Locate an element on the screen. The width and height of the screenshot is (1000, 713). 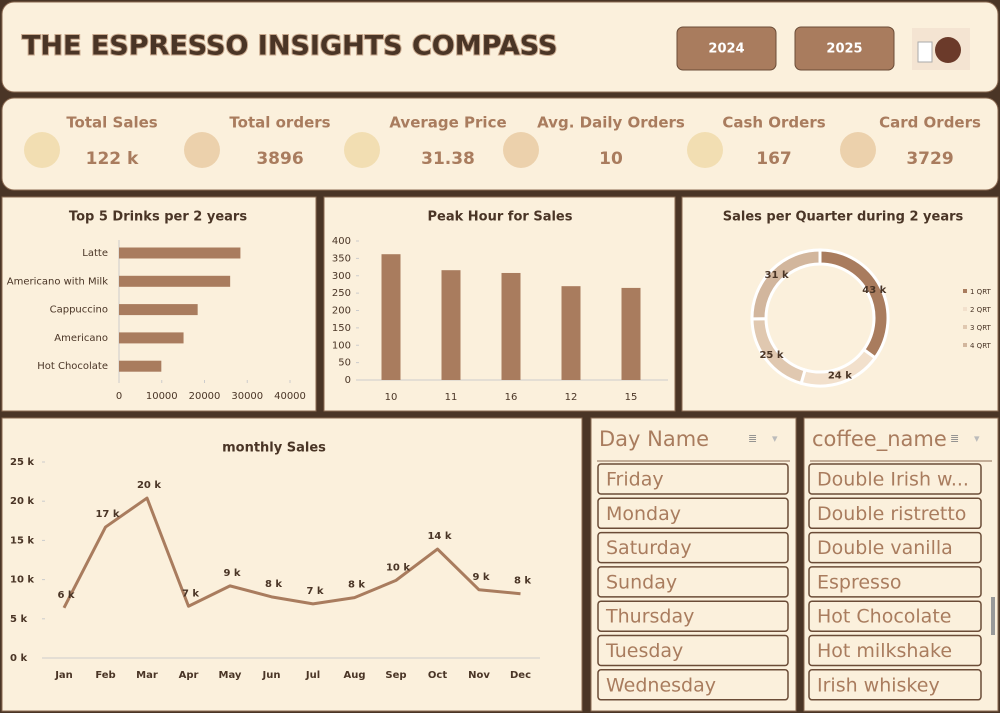
data-label: 20 k is located at coordinates (149, 485).